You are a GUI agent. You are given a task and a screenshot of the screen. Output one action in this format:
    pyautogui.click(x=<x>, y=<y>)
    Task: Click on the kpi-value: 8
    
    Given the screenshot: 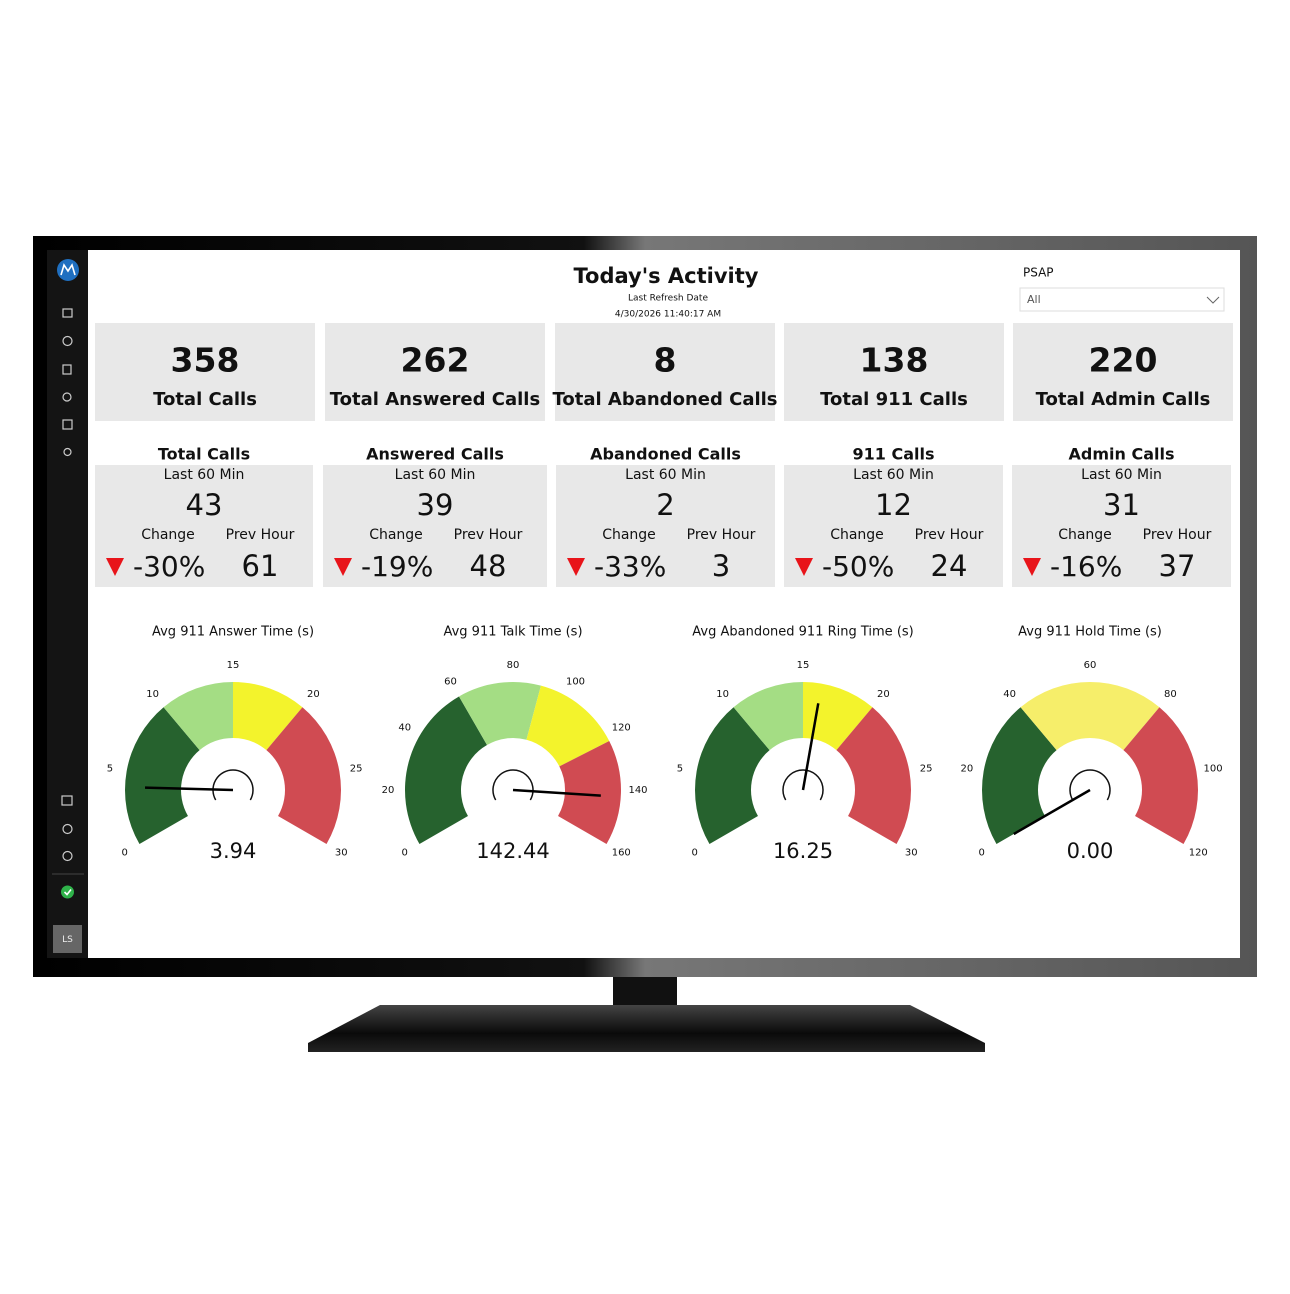 What is the action you would take?
    pyautogui.click(x=665, y=360)
    